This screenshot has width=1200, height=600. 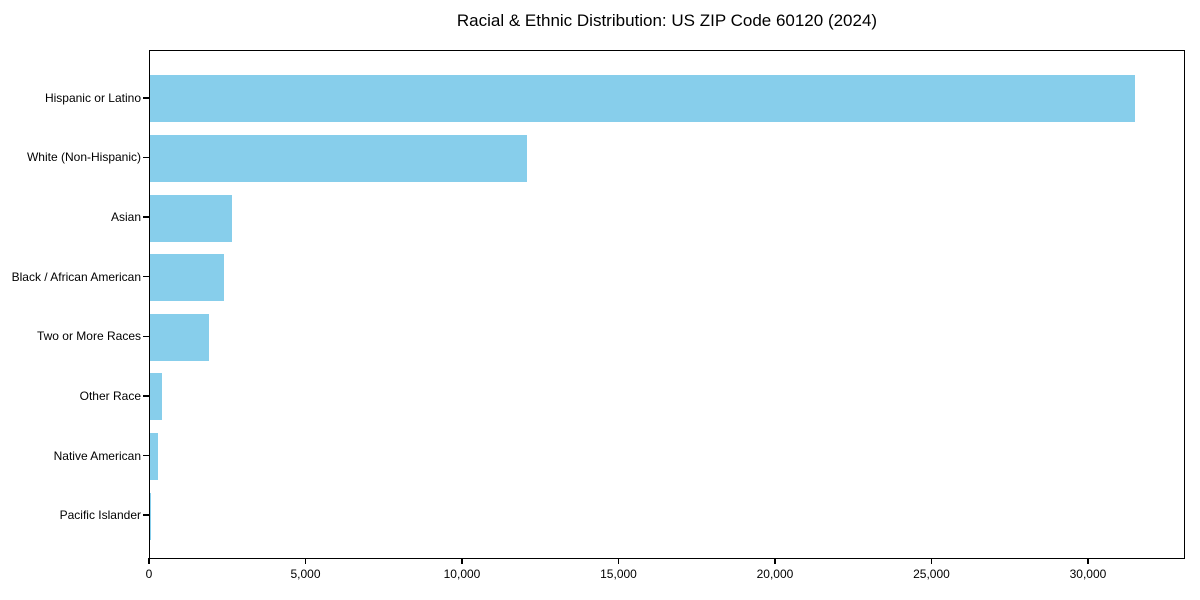 What do you see at coordinates (339, 158) in the screenshot?
I see `bar-white-non-hispanic: 12080` at bounding box center [339, 158].